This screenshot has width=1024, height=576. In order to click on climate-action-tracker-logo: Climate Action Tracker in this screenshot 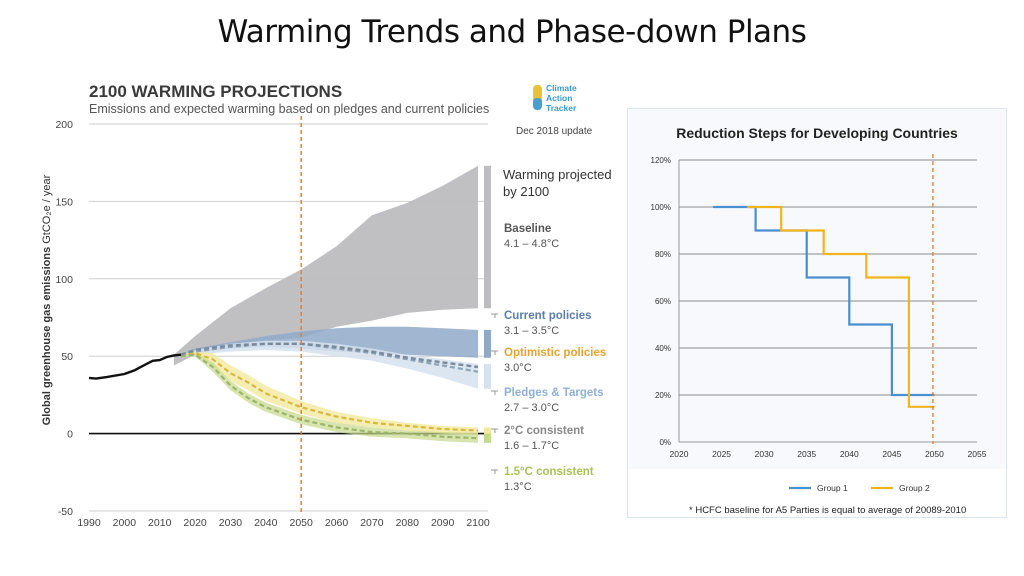, I will do `click(555, 98)`.